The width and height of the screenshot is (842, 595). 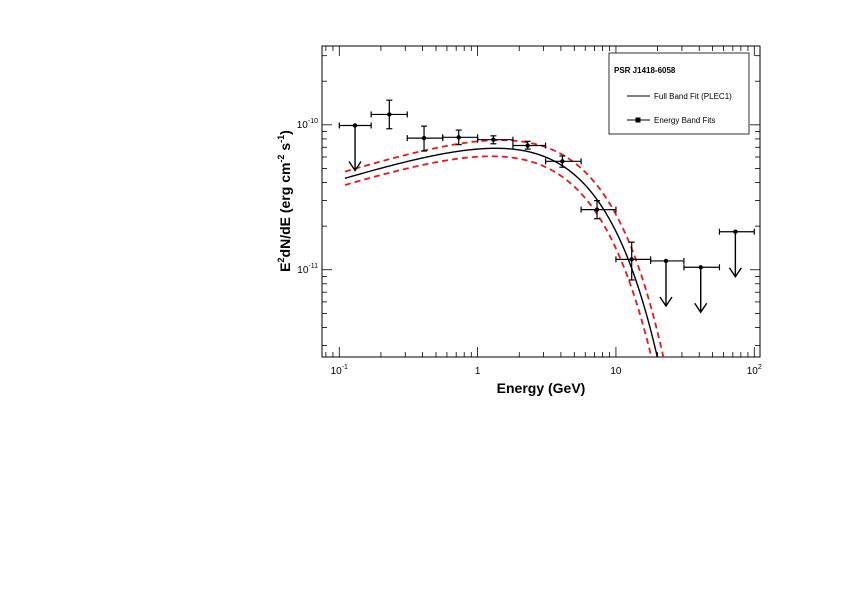 I want to click on y-tick-label: 10-10, so click(x=307, y=124).